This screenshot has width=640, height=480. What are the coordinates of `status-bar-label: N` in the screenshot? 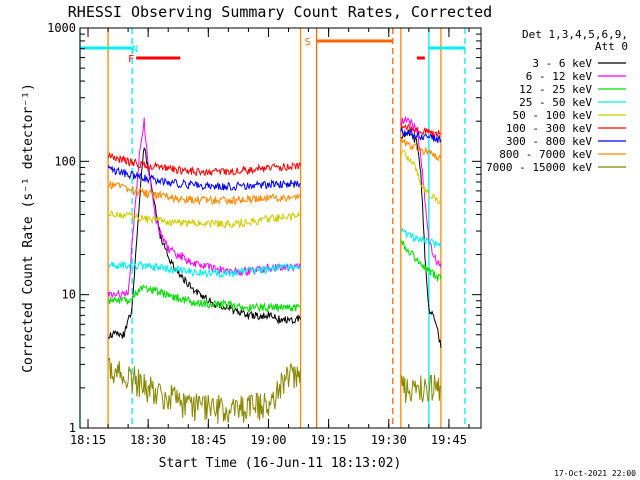 It's located at (135, 49).